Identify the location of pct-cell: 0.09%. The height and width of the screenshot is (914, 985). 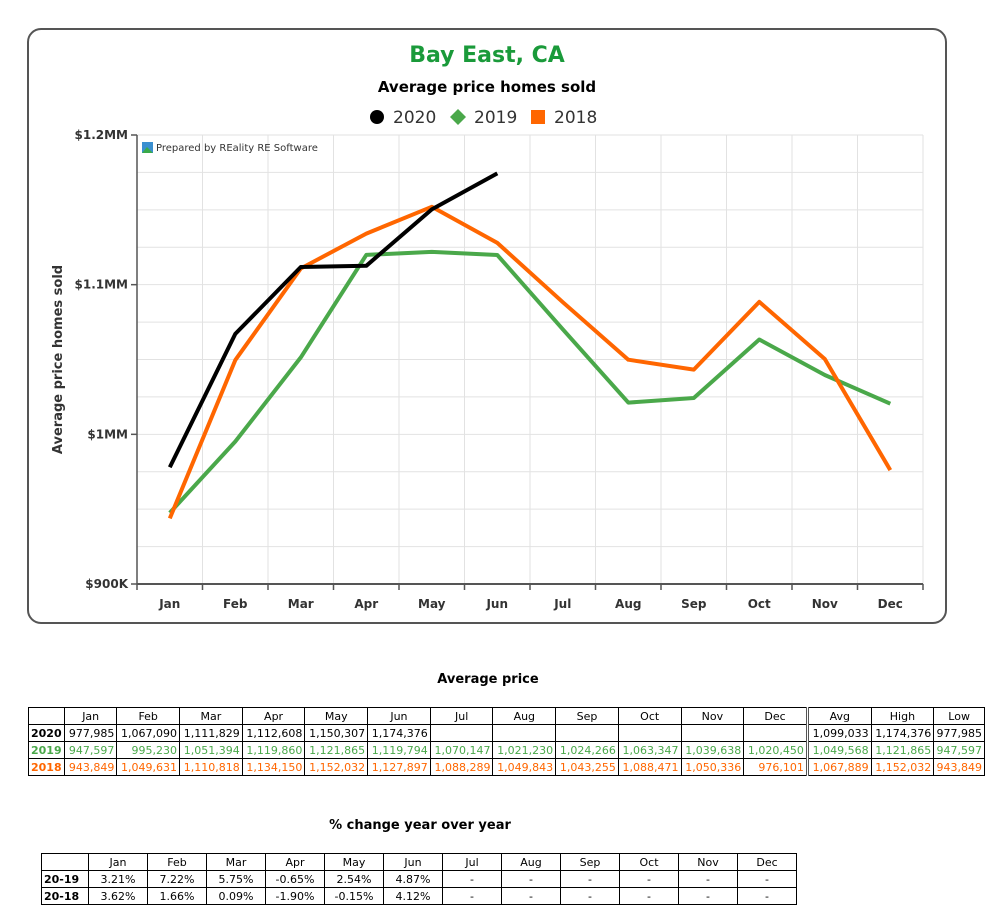
(236, 896).